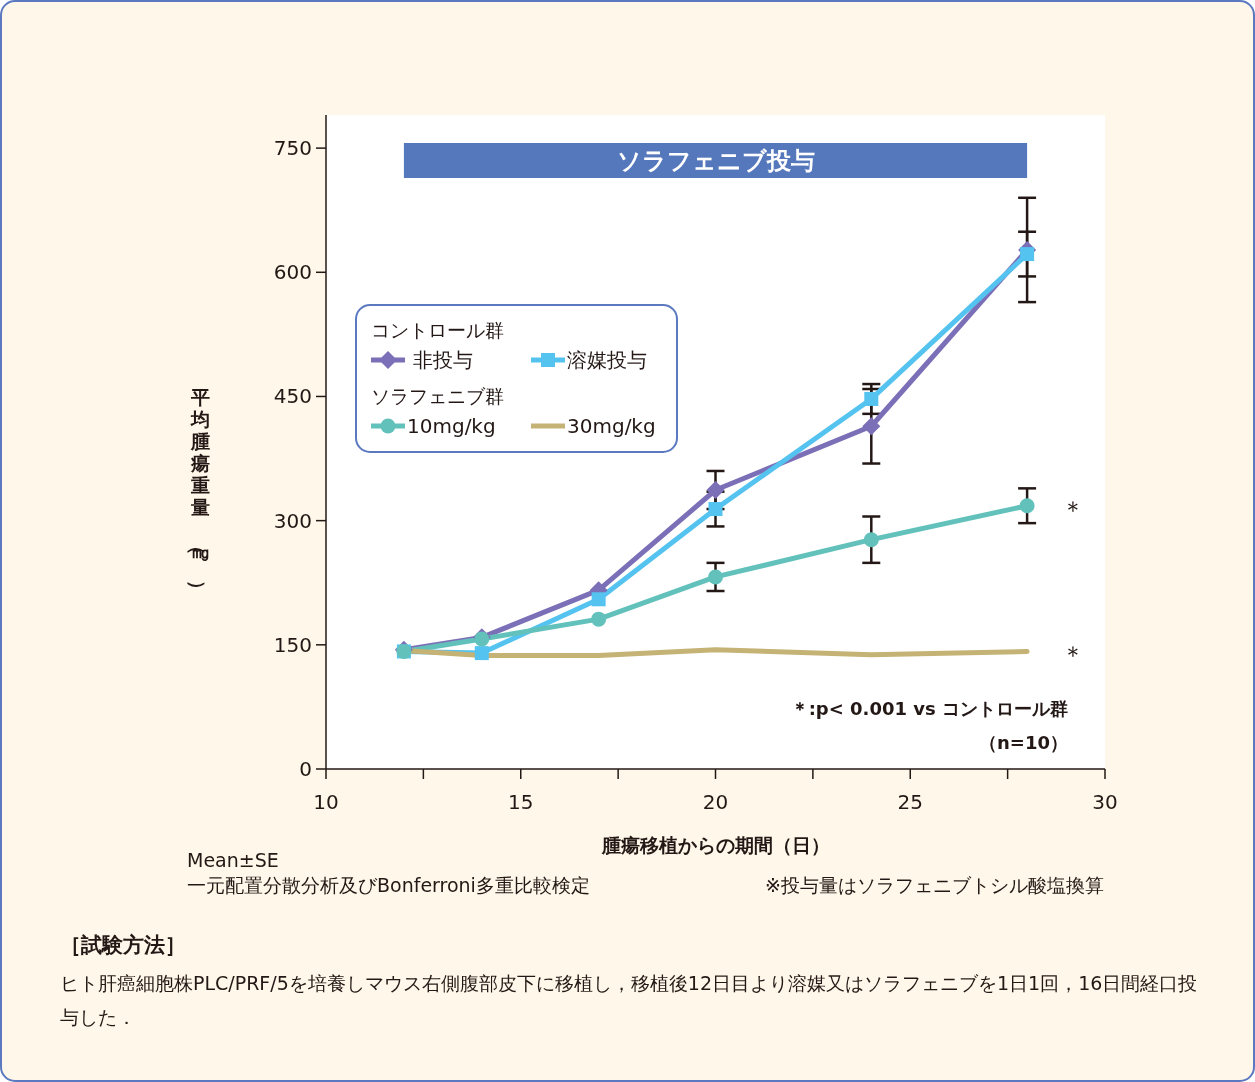 The image size is (1255, 1082). I want to click on annotation: ソラフェニブ群, so click(437, 396).